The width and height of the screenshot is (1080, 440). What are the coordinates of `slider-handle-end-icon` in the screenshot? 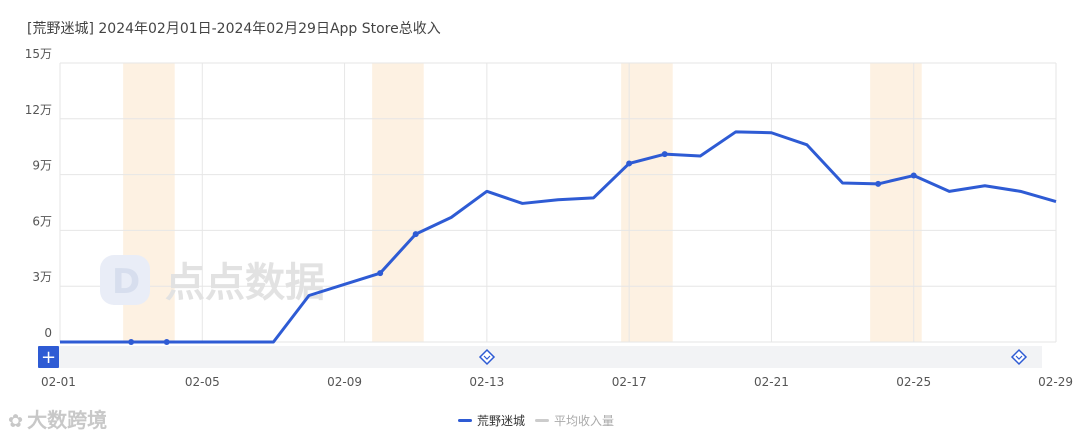 It's located at (1019, 357).